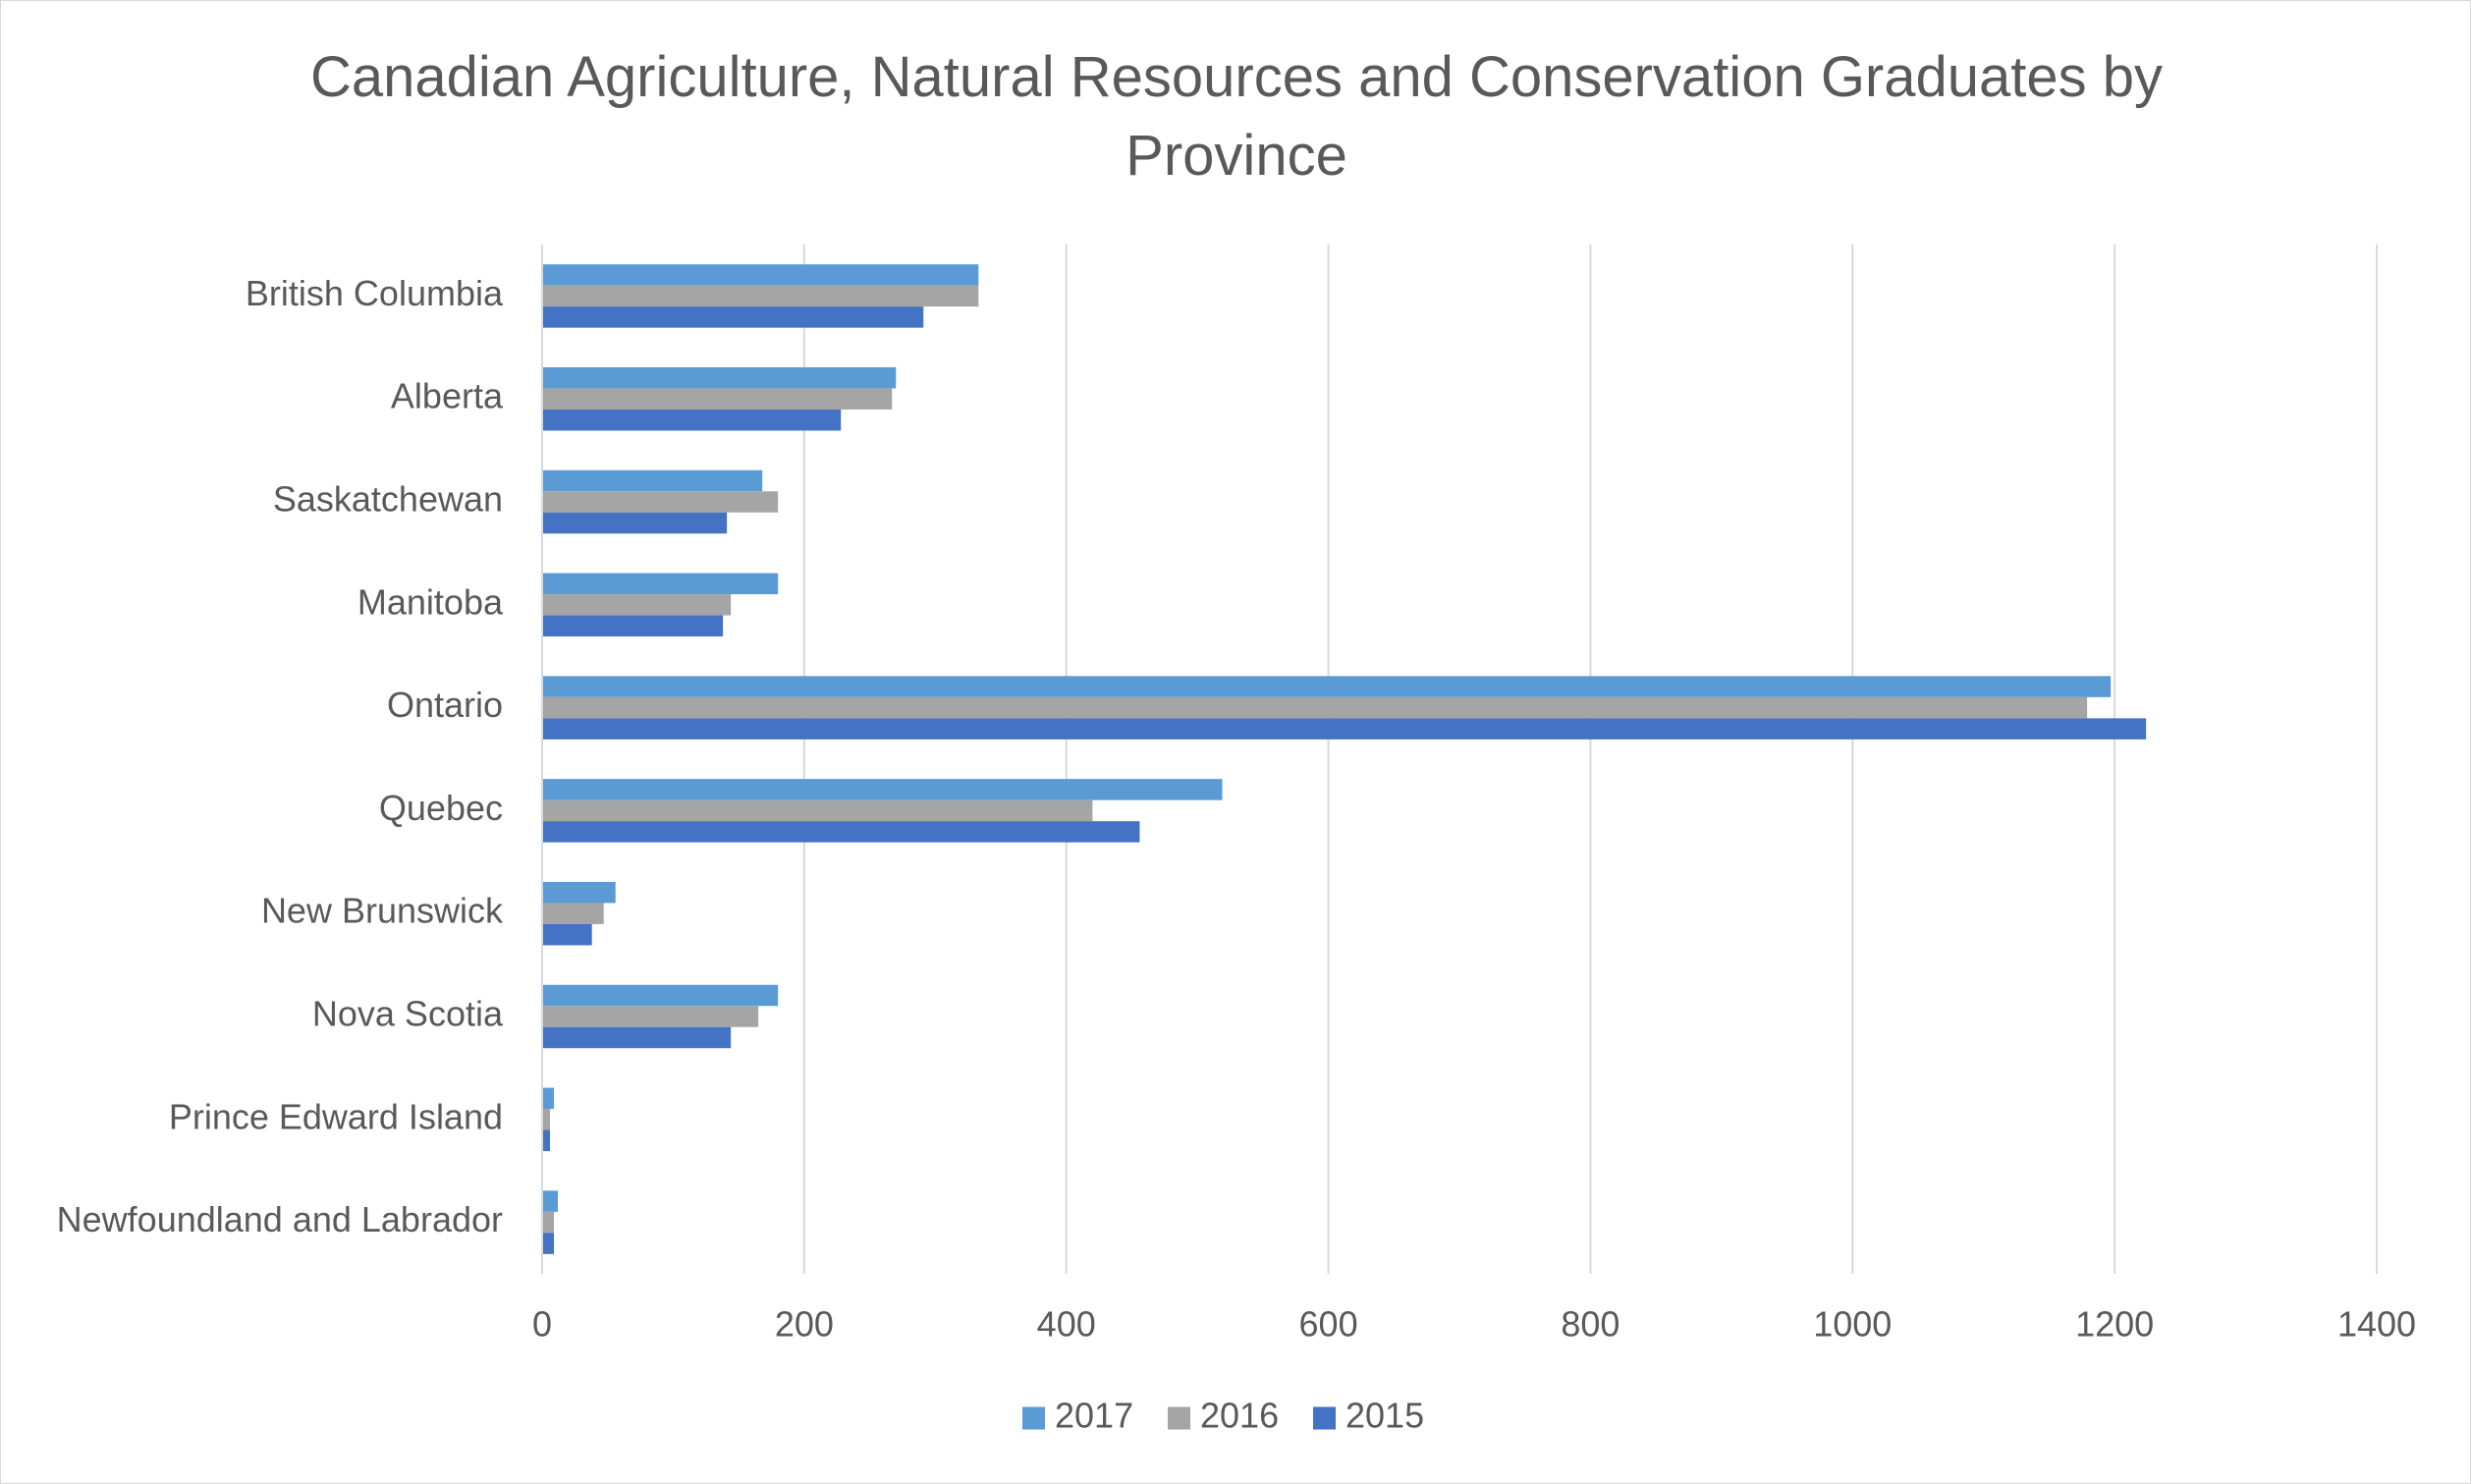  What do you see at coordinates (804, 1324) in the screenshot?
I see `x-tick-label: 200` at bounding box center [804, 1324].